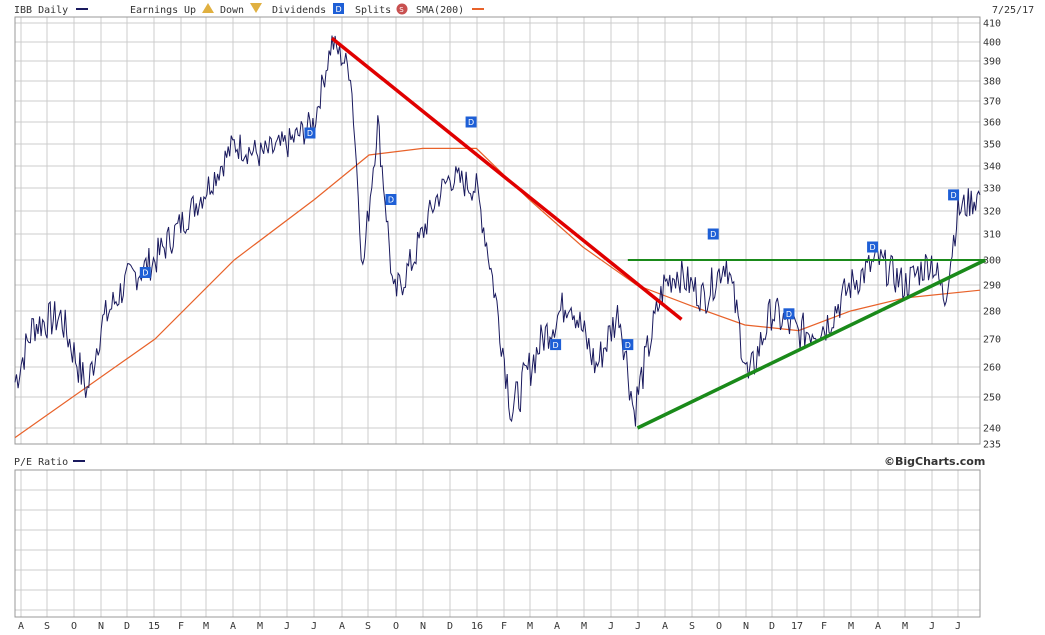 This screenshot has height=635, width=1045. Describe the element at coordinates (992, 167) in the screenshot. I see `y-tick-label: 340` at that location.